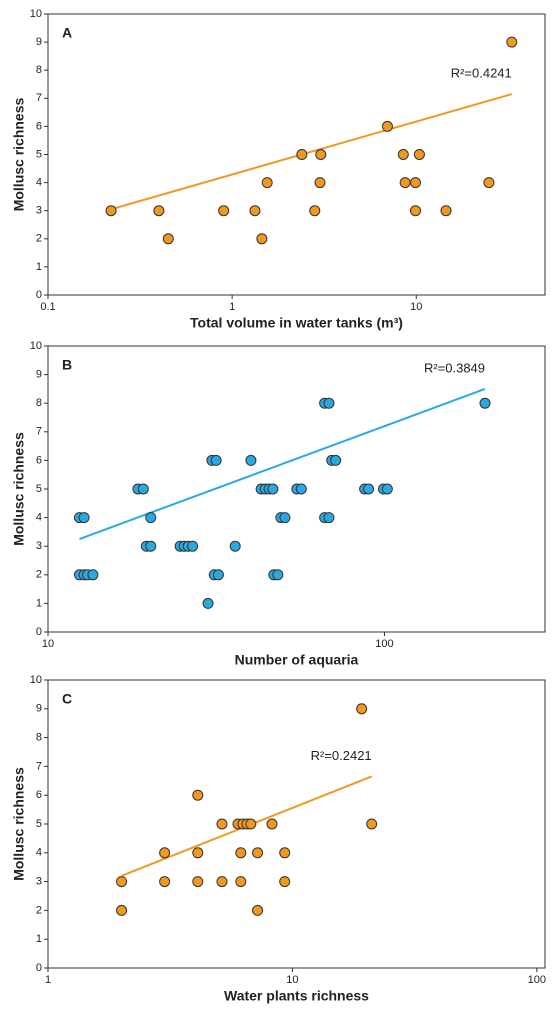 The width and height of the screenshot is (552, 1010). I want to click on x-axis-title: Total volume in water tanks (m³), so click(296, 323).